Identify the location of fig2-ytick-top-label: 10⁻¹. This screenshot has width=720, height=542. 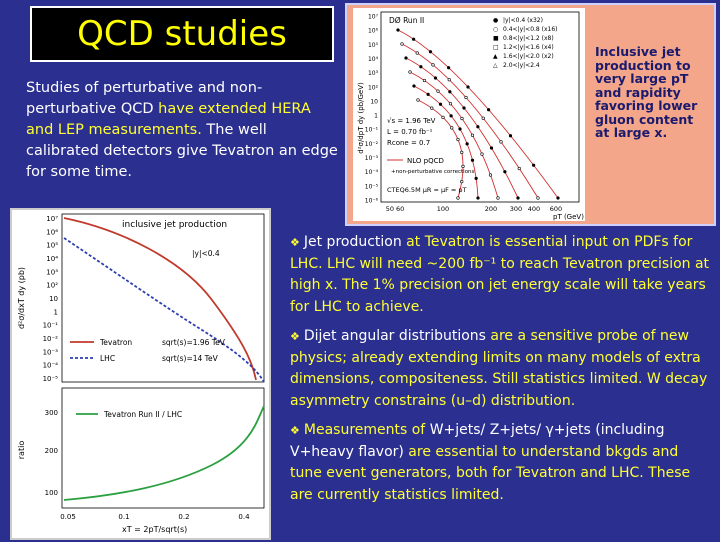
(51, 326).